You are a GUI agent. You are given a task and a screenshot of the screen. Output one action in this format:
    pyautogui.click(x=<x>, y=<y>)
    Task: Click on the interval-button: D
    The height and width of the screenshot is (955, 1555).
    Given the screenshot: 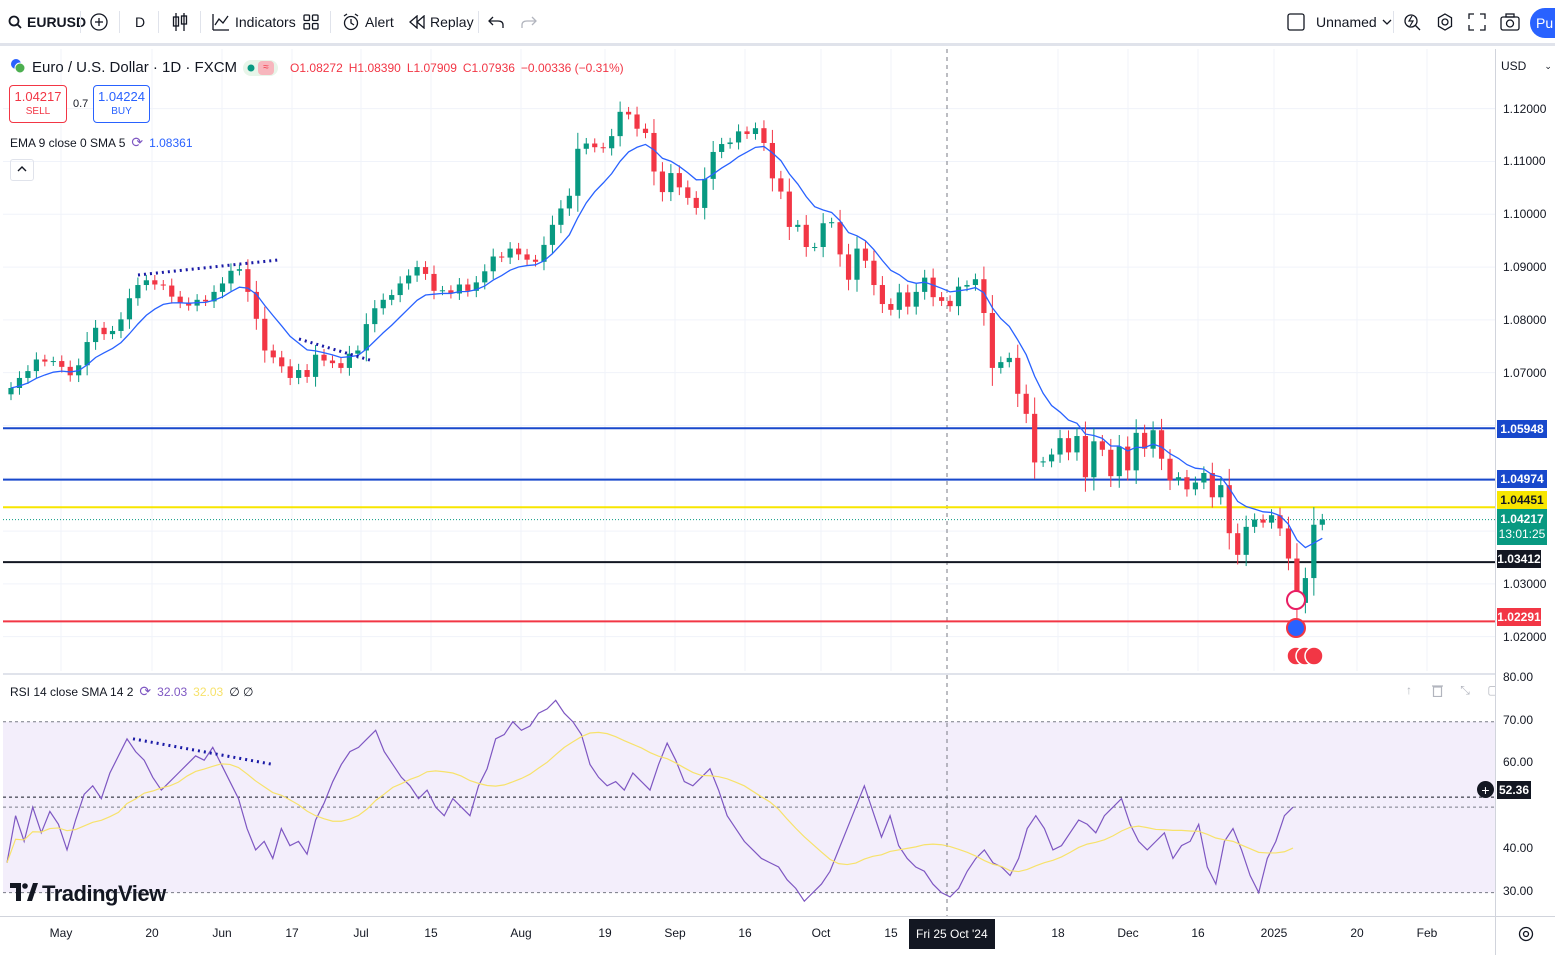 What is the action you would take?
    pyautogui.click(x=140, y=22)
    